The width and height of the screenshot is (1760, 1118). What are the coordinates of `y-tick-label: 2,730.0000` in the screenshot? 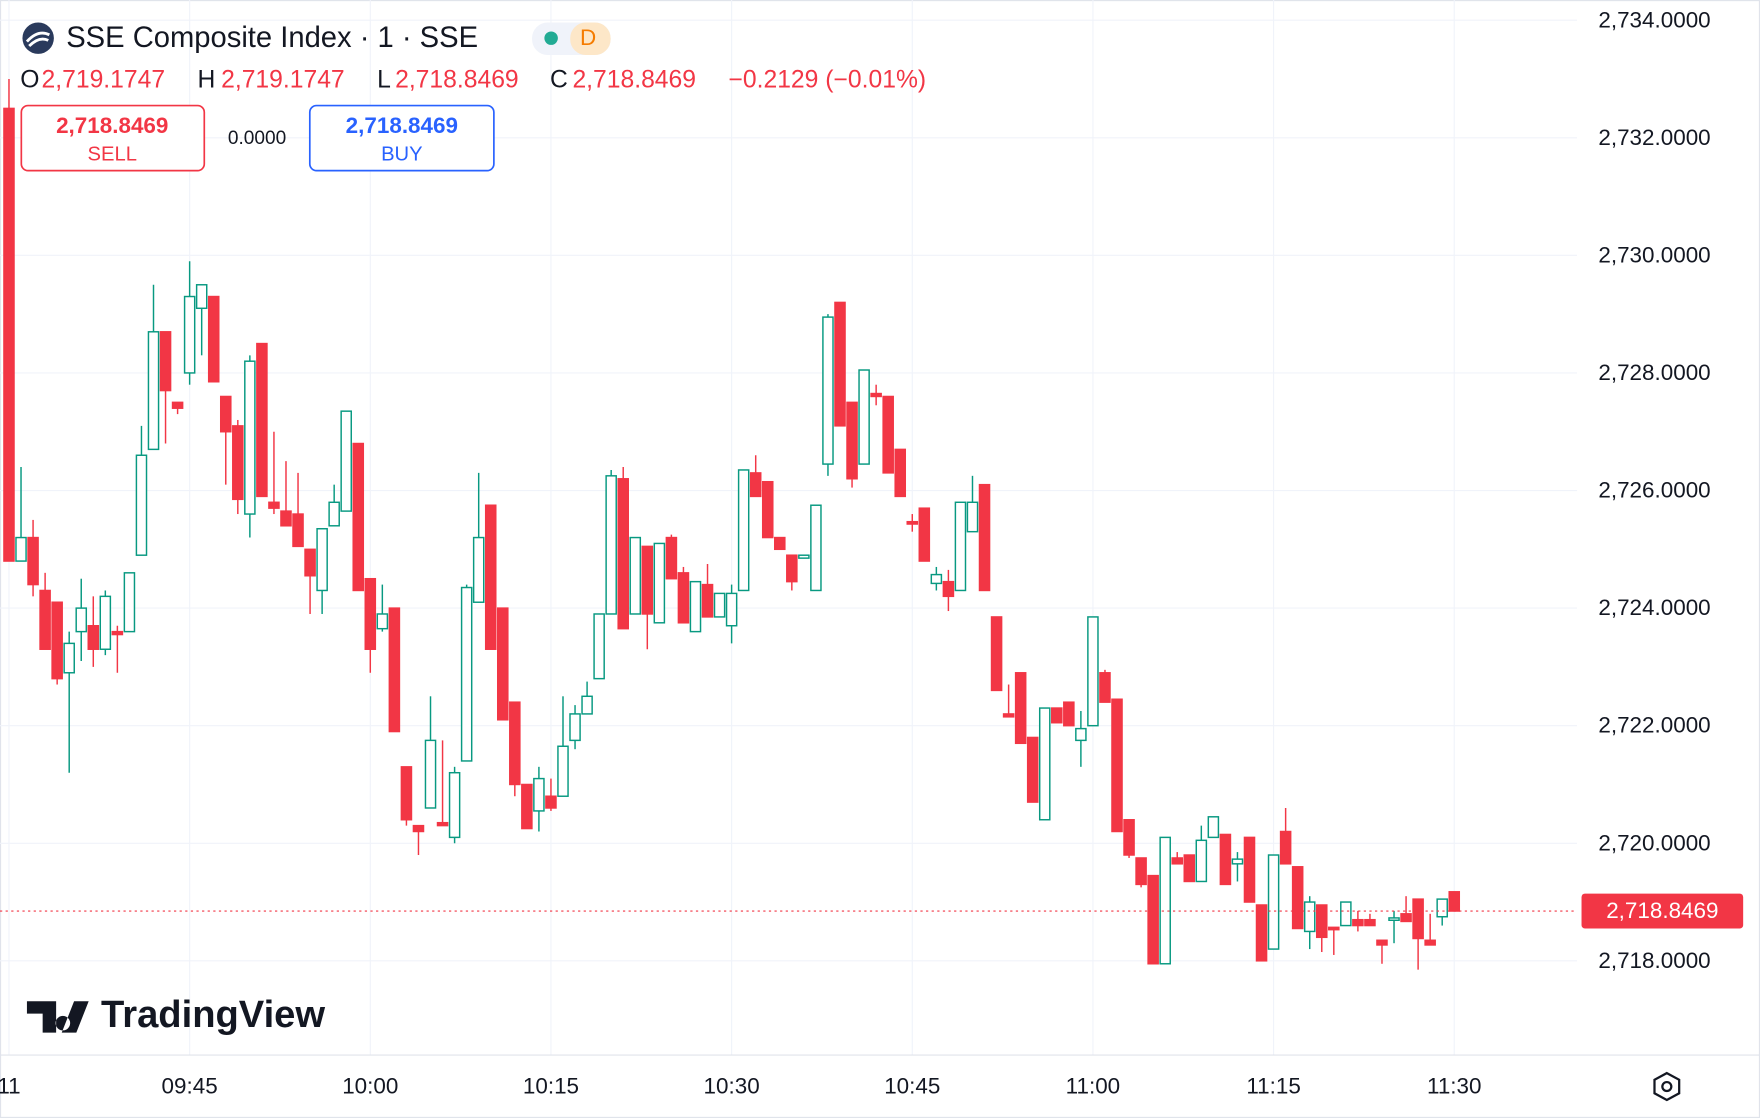 It's located at (1654, 254).